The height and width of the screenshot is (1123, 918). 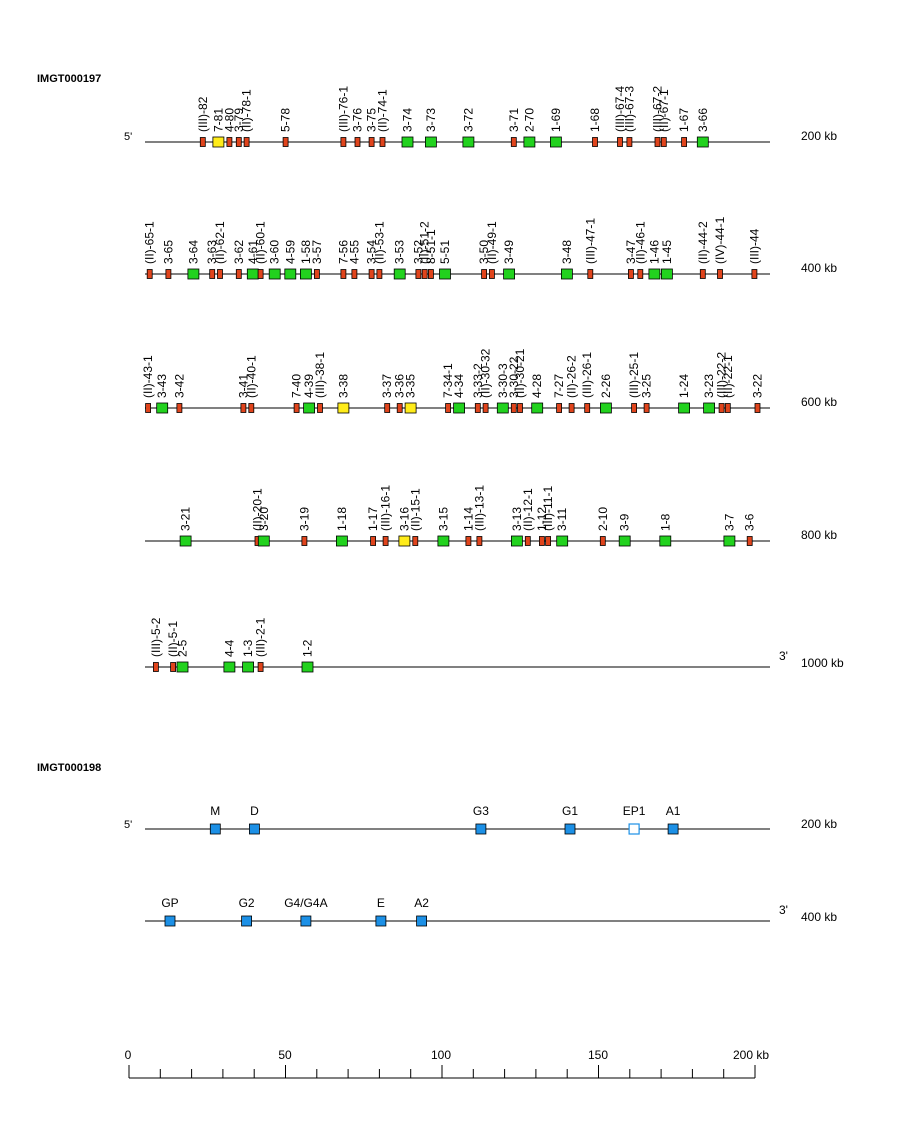 I want to click on gene-label: E, so click(x=381, y=903).